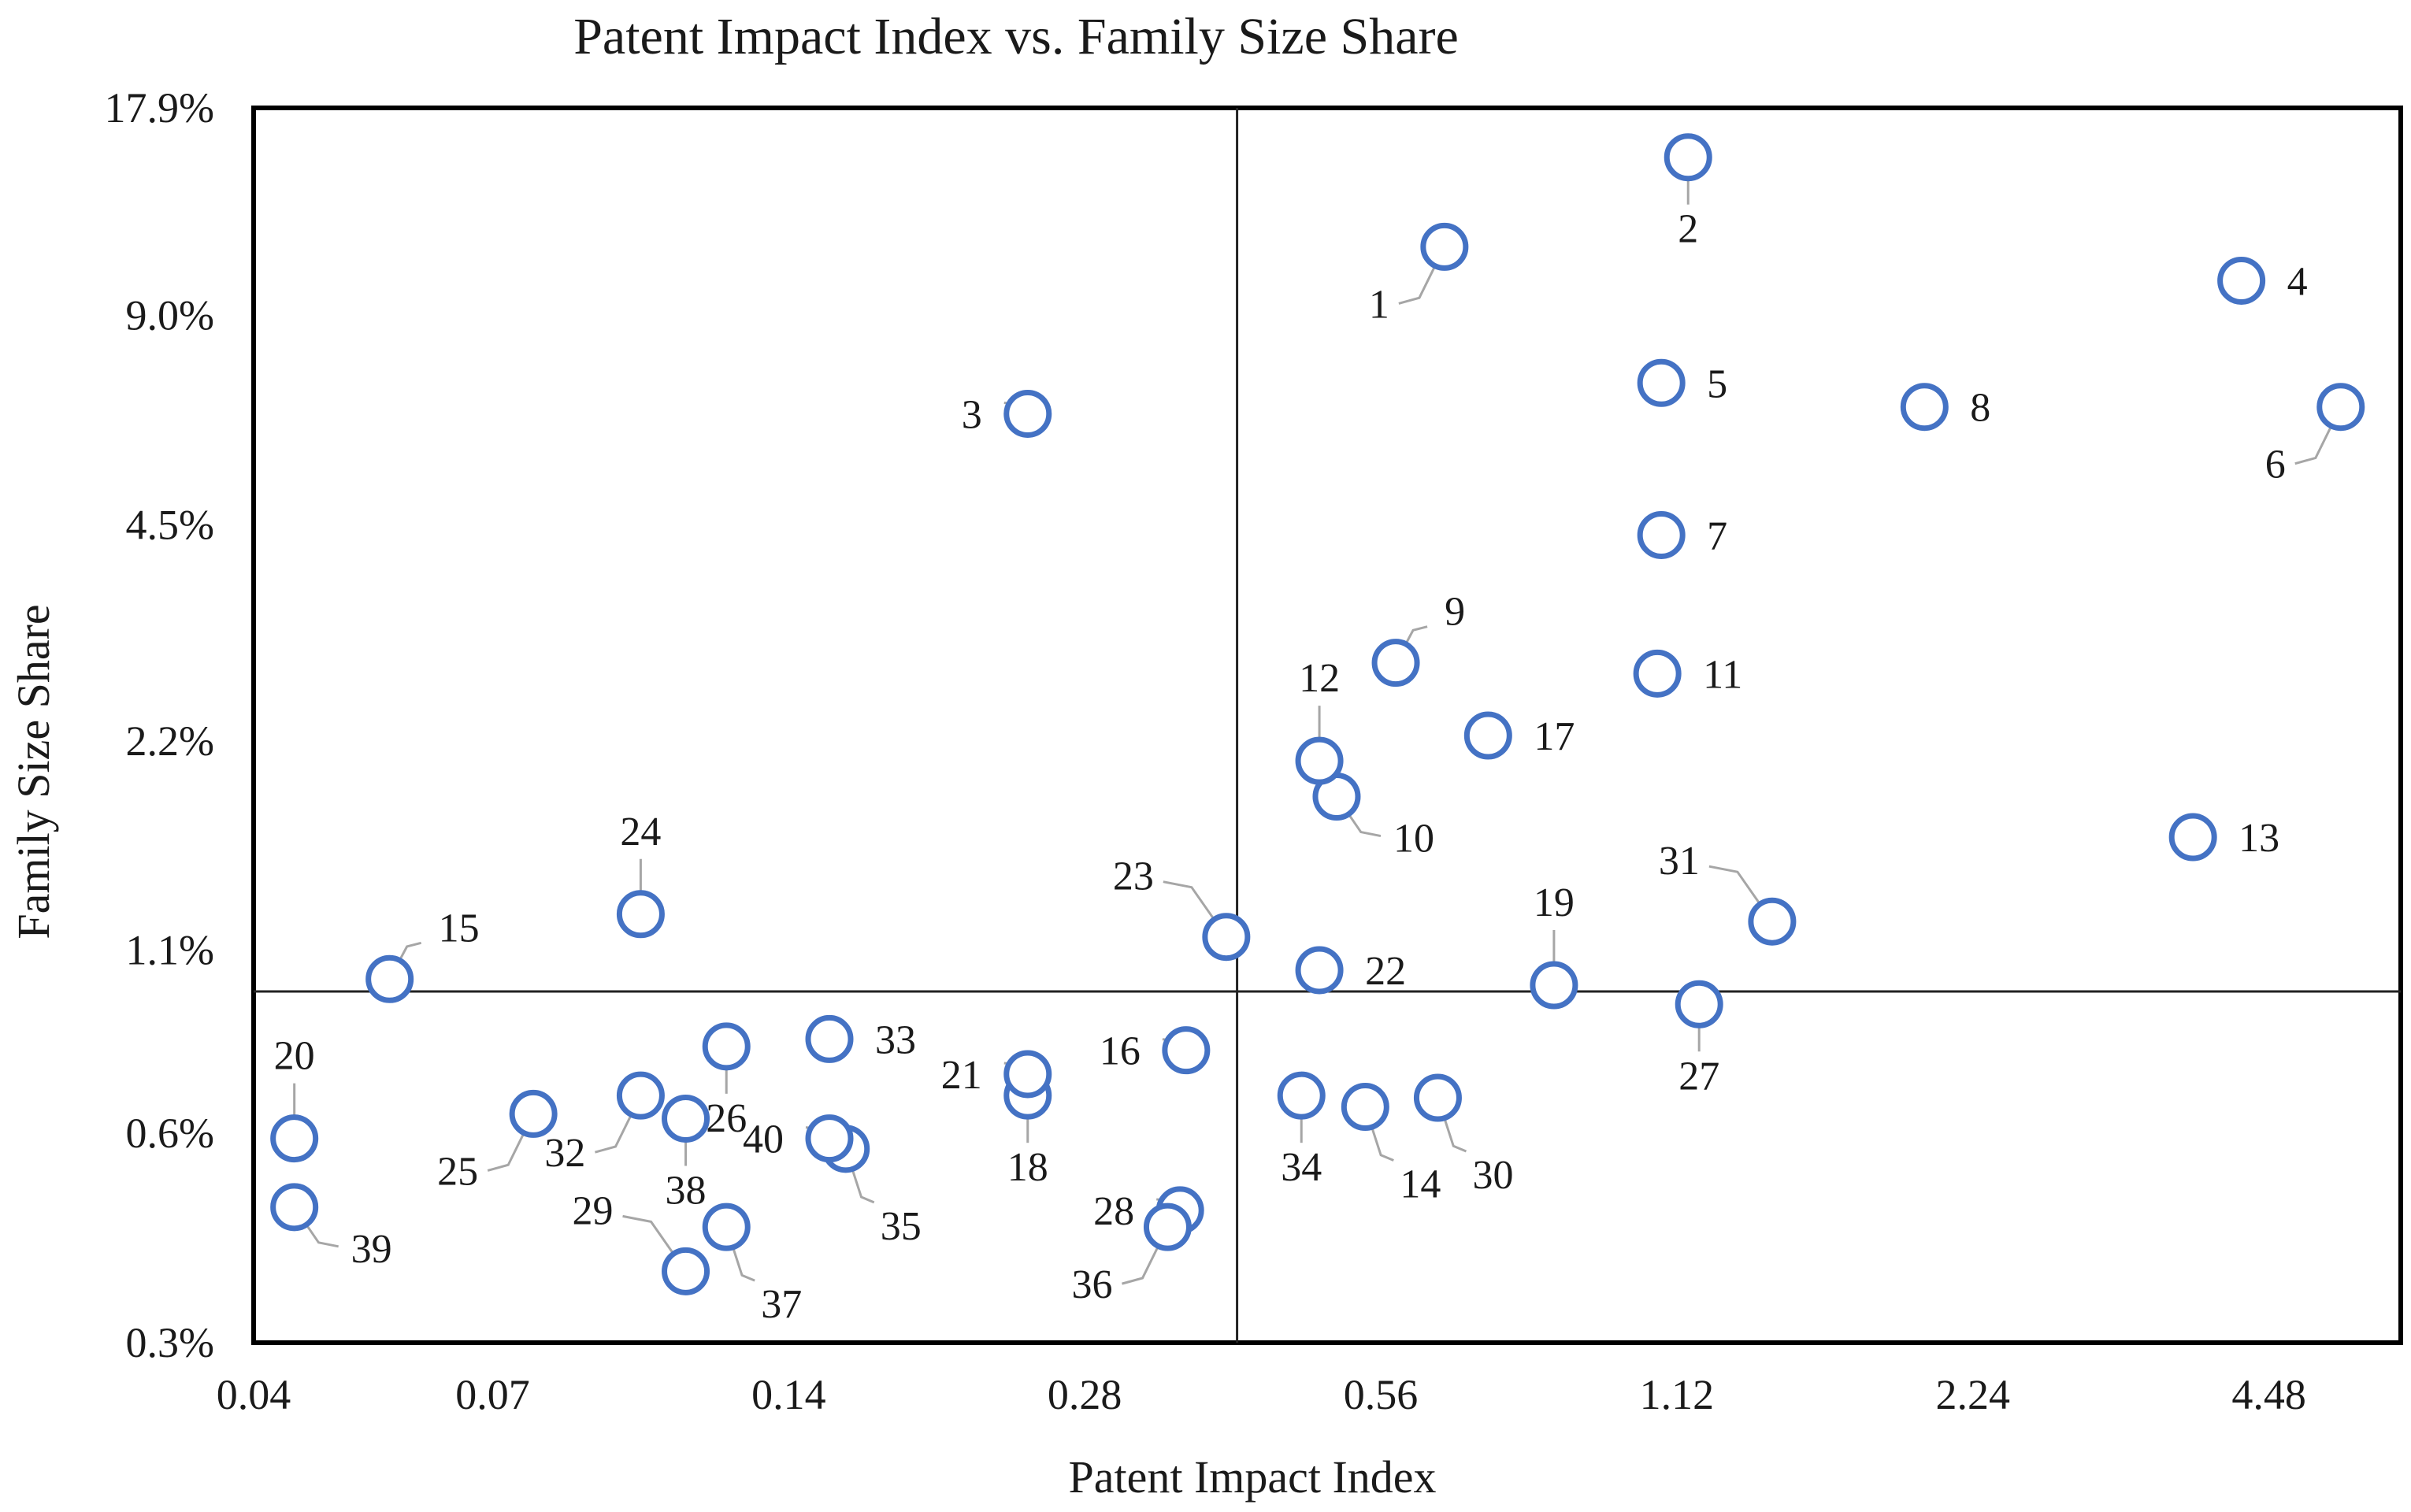 The image size is (2411, 1512). Describe the element at coordinates (1974, 1394) in the screenshot. I see `x-tick-label: 2.24` at that location.